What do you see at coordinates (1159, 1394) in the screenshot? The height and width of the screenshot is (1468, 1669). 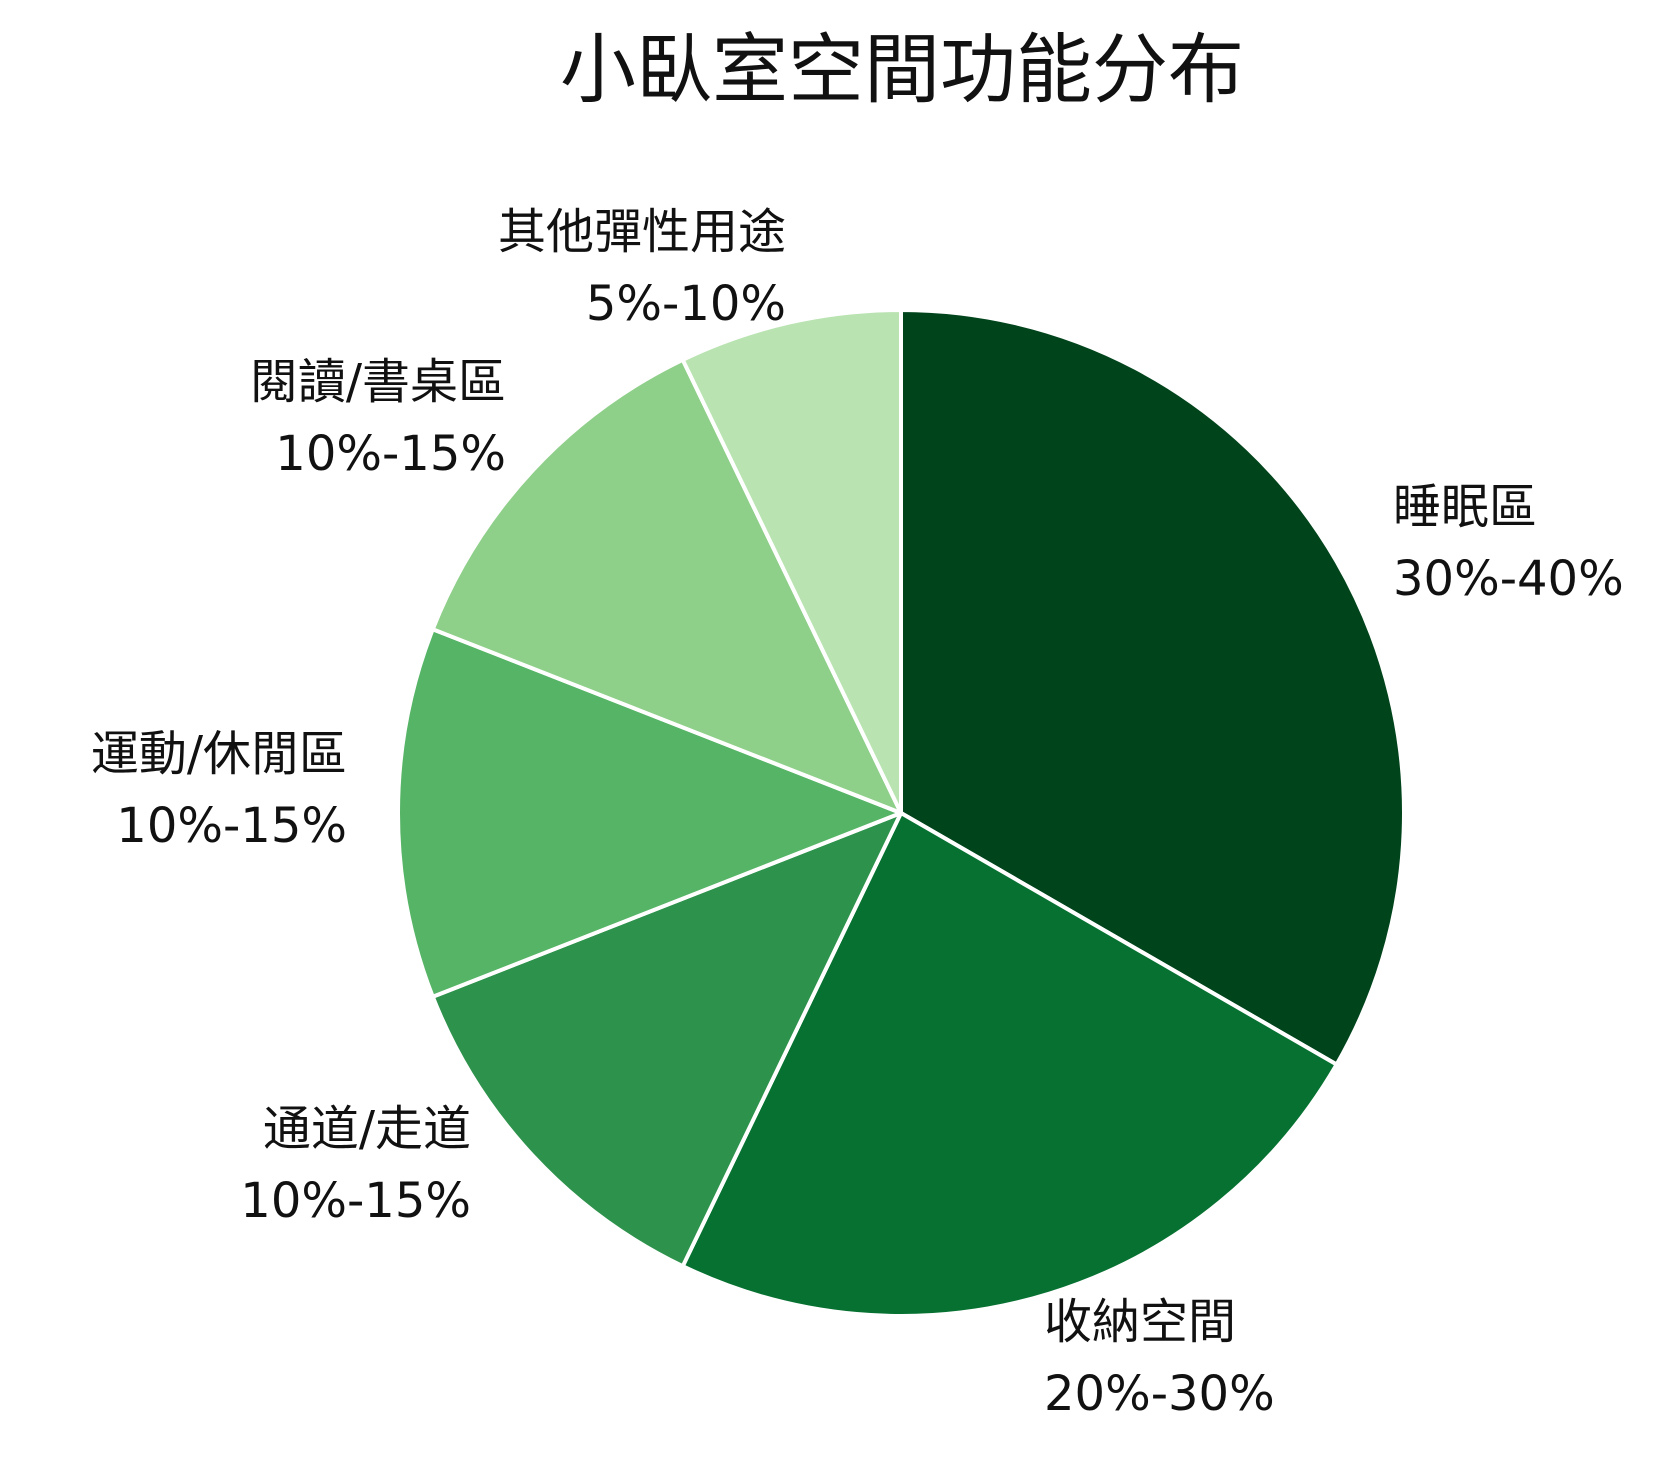 I see `slice-label-range: 20%-30%` at bounding box center [1159, 1394].